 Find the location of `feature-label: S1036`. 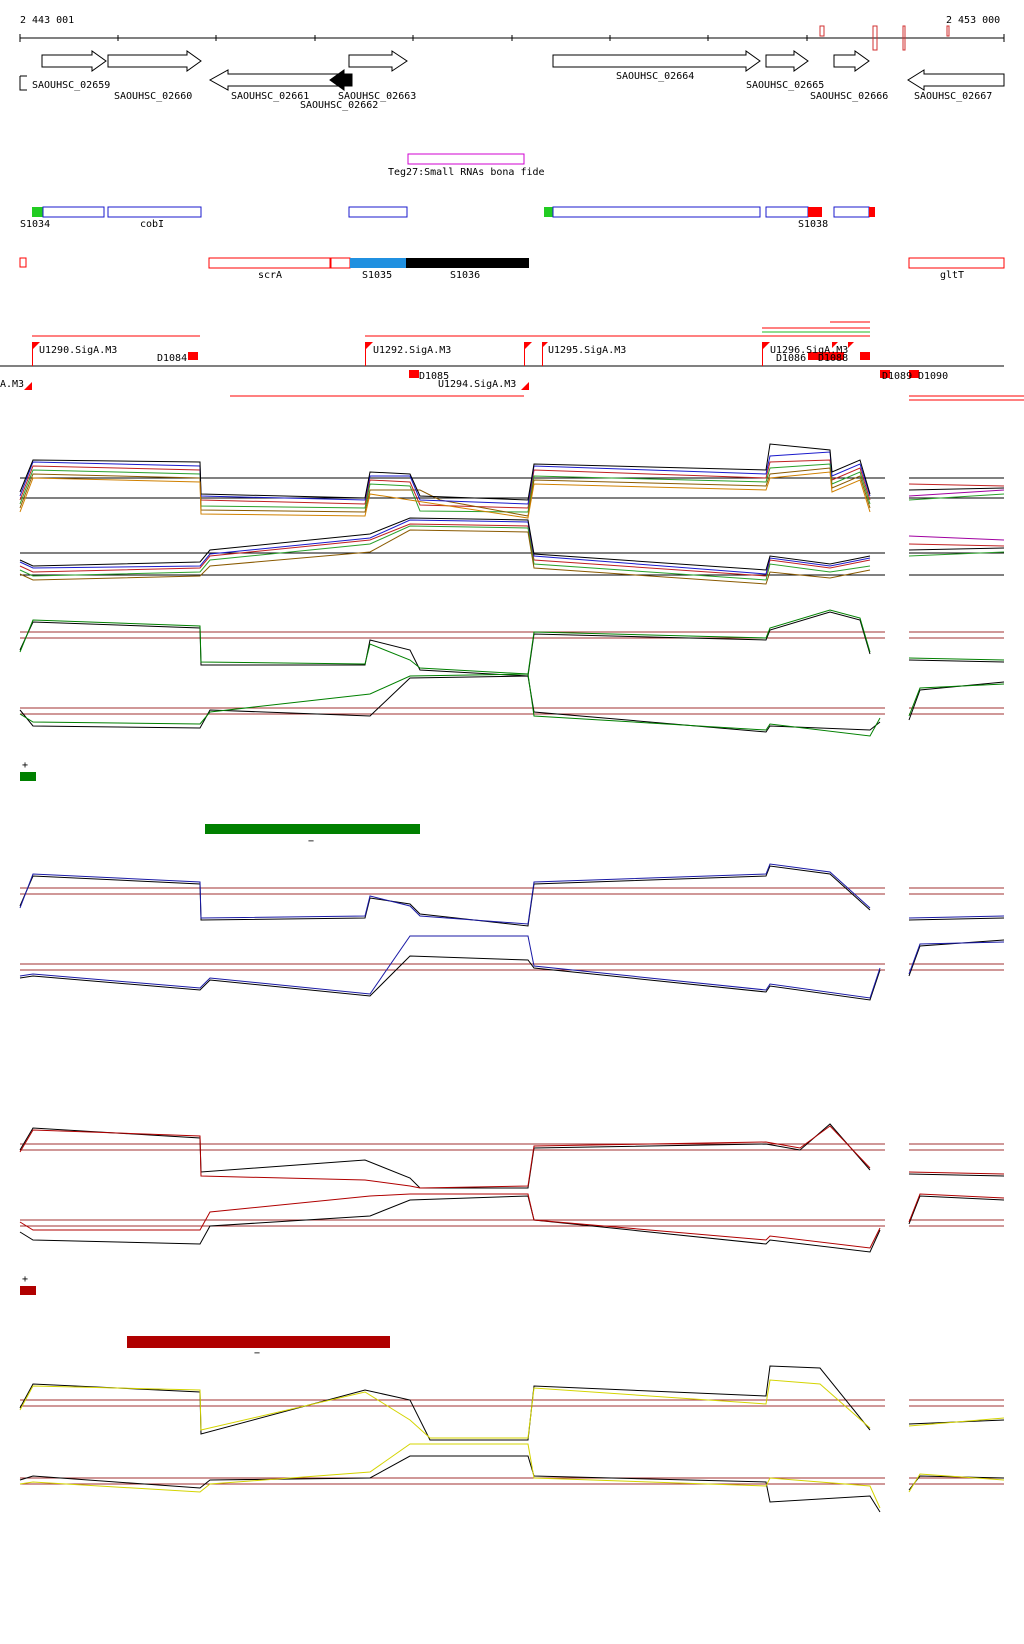

feature-label: S1036 is located at coordinates (465, 275).